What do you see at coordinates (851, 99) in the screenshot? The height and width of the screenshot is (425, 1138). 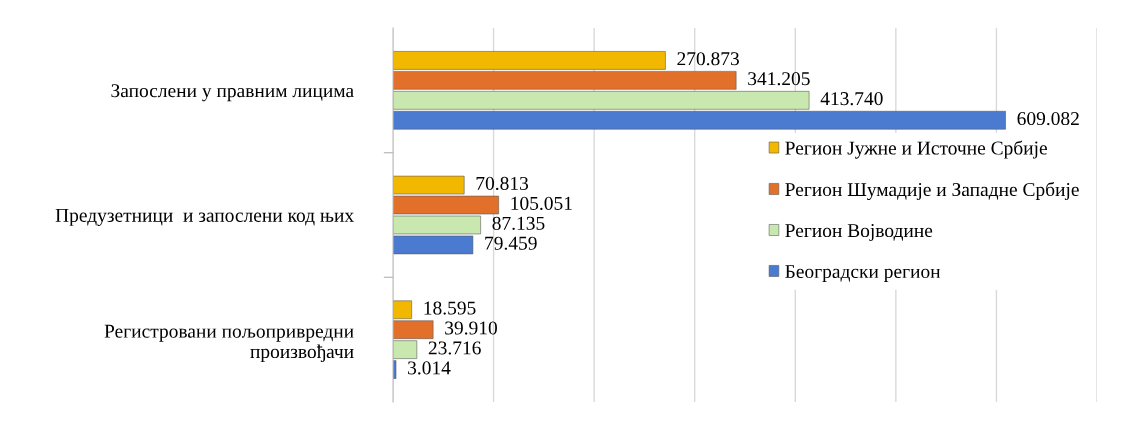 I see `data-label: 413.740` at bounding box center [851, 99].